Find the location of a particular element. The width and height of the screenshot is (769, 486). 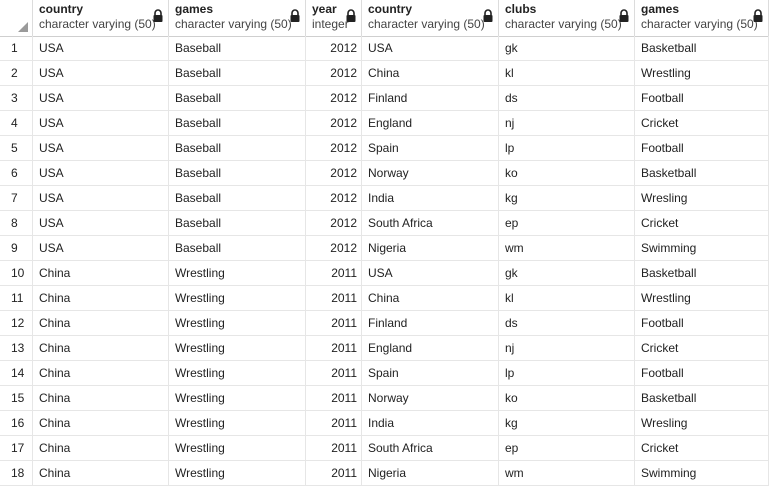

clubs-cell: wm is located at coordinates (567, 248).